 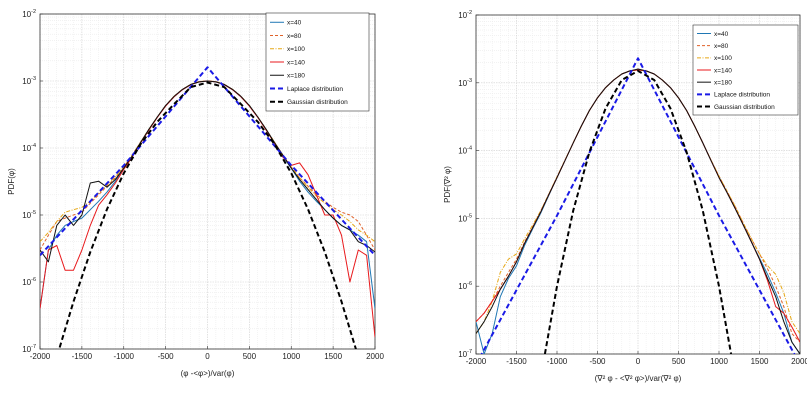 What do you see at coordinates (447, 184) in the screenshot?
I see `y-axis-label: PDF(∇² φ)` at bounding box center [447, 184].